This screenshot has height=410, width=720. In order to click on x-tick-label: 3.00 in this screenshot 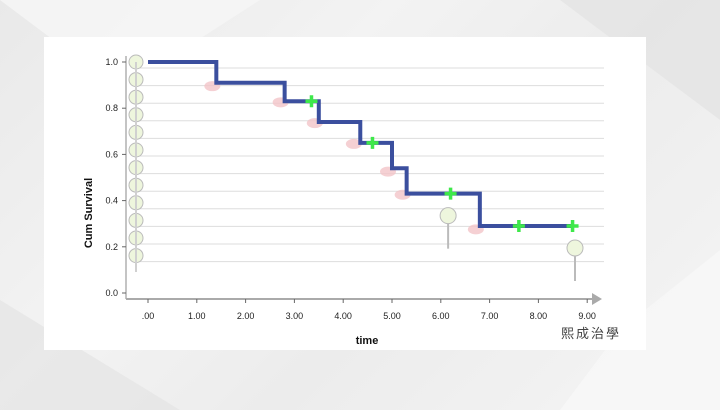, I will do `click(295, 316)`.